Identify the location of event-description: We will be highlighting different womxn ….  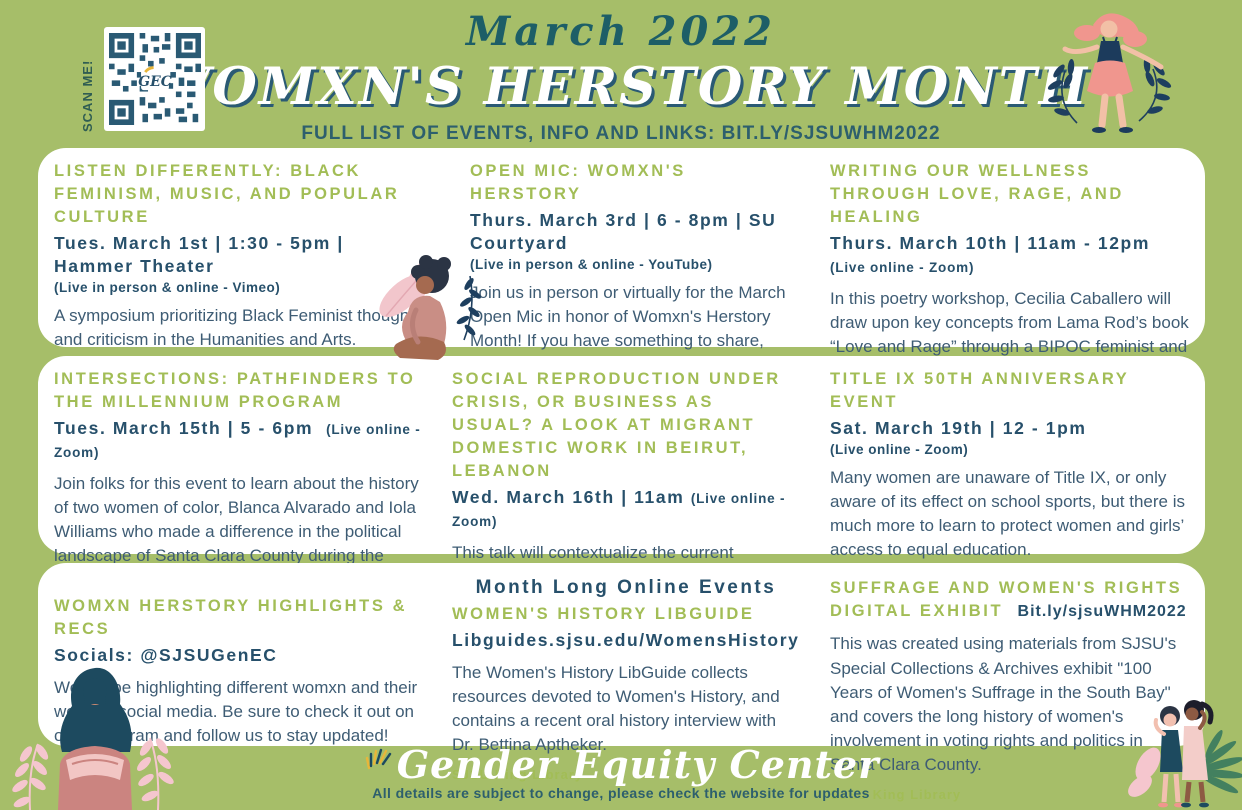
(236, 711).